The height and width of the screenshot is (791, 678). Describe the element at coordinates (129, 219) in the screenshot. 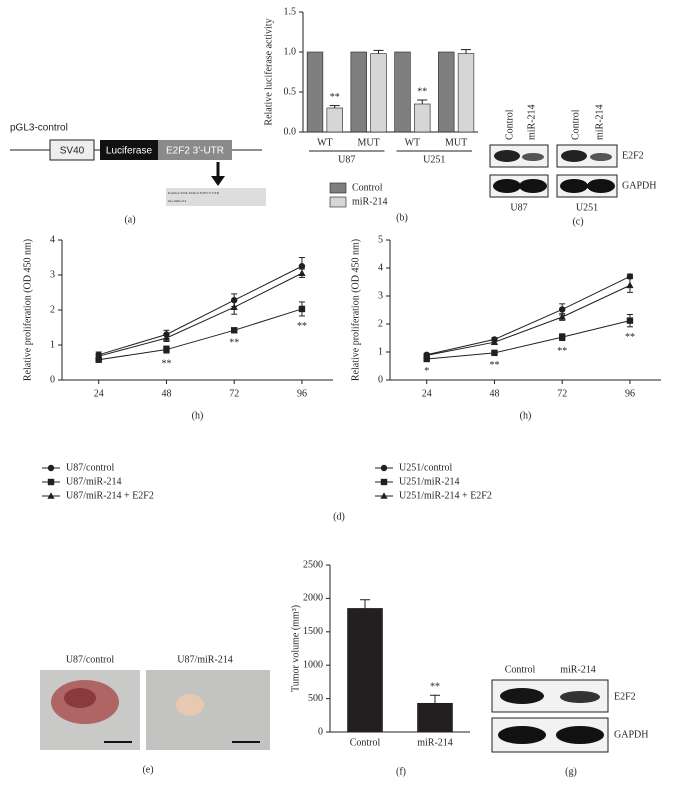

I see `panel-label: (a)` at that location.